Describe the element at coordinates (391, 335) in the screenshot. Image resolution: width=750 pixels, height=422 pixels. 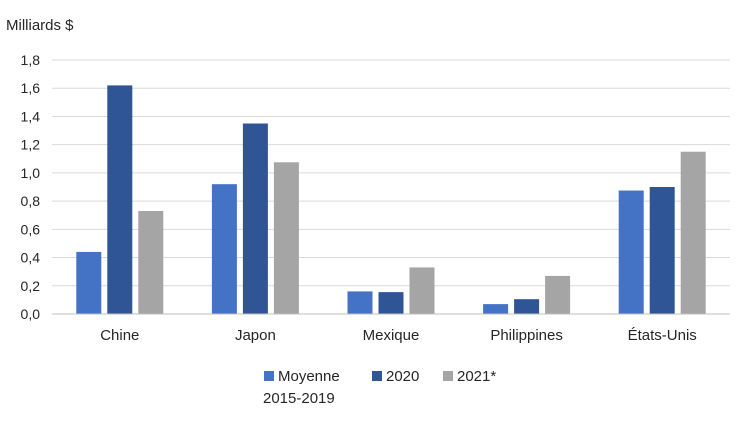
I see `x-category-label: Mexique` at that location.